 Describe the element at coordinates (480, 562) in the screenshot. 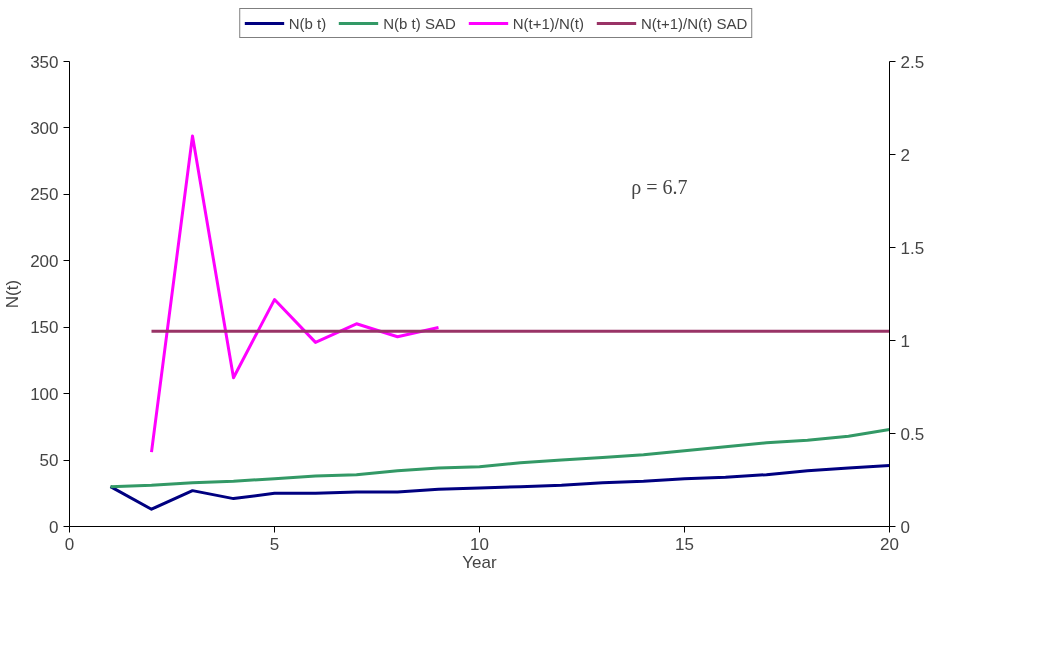

I see `x-axis-title: Year` at that location.